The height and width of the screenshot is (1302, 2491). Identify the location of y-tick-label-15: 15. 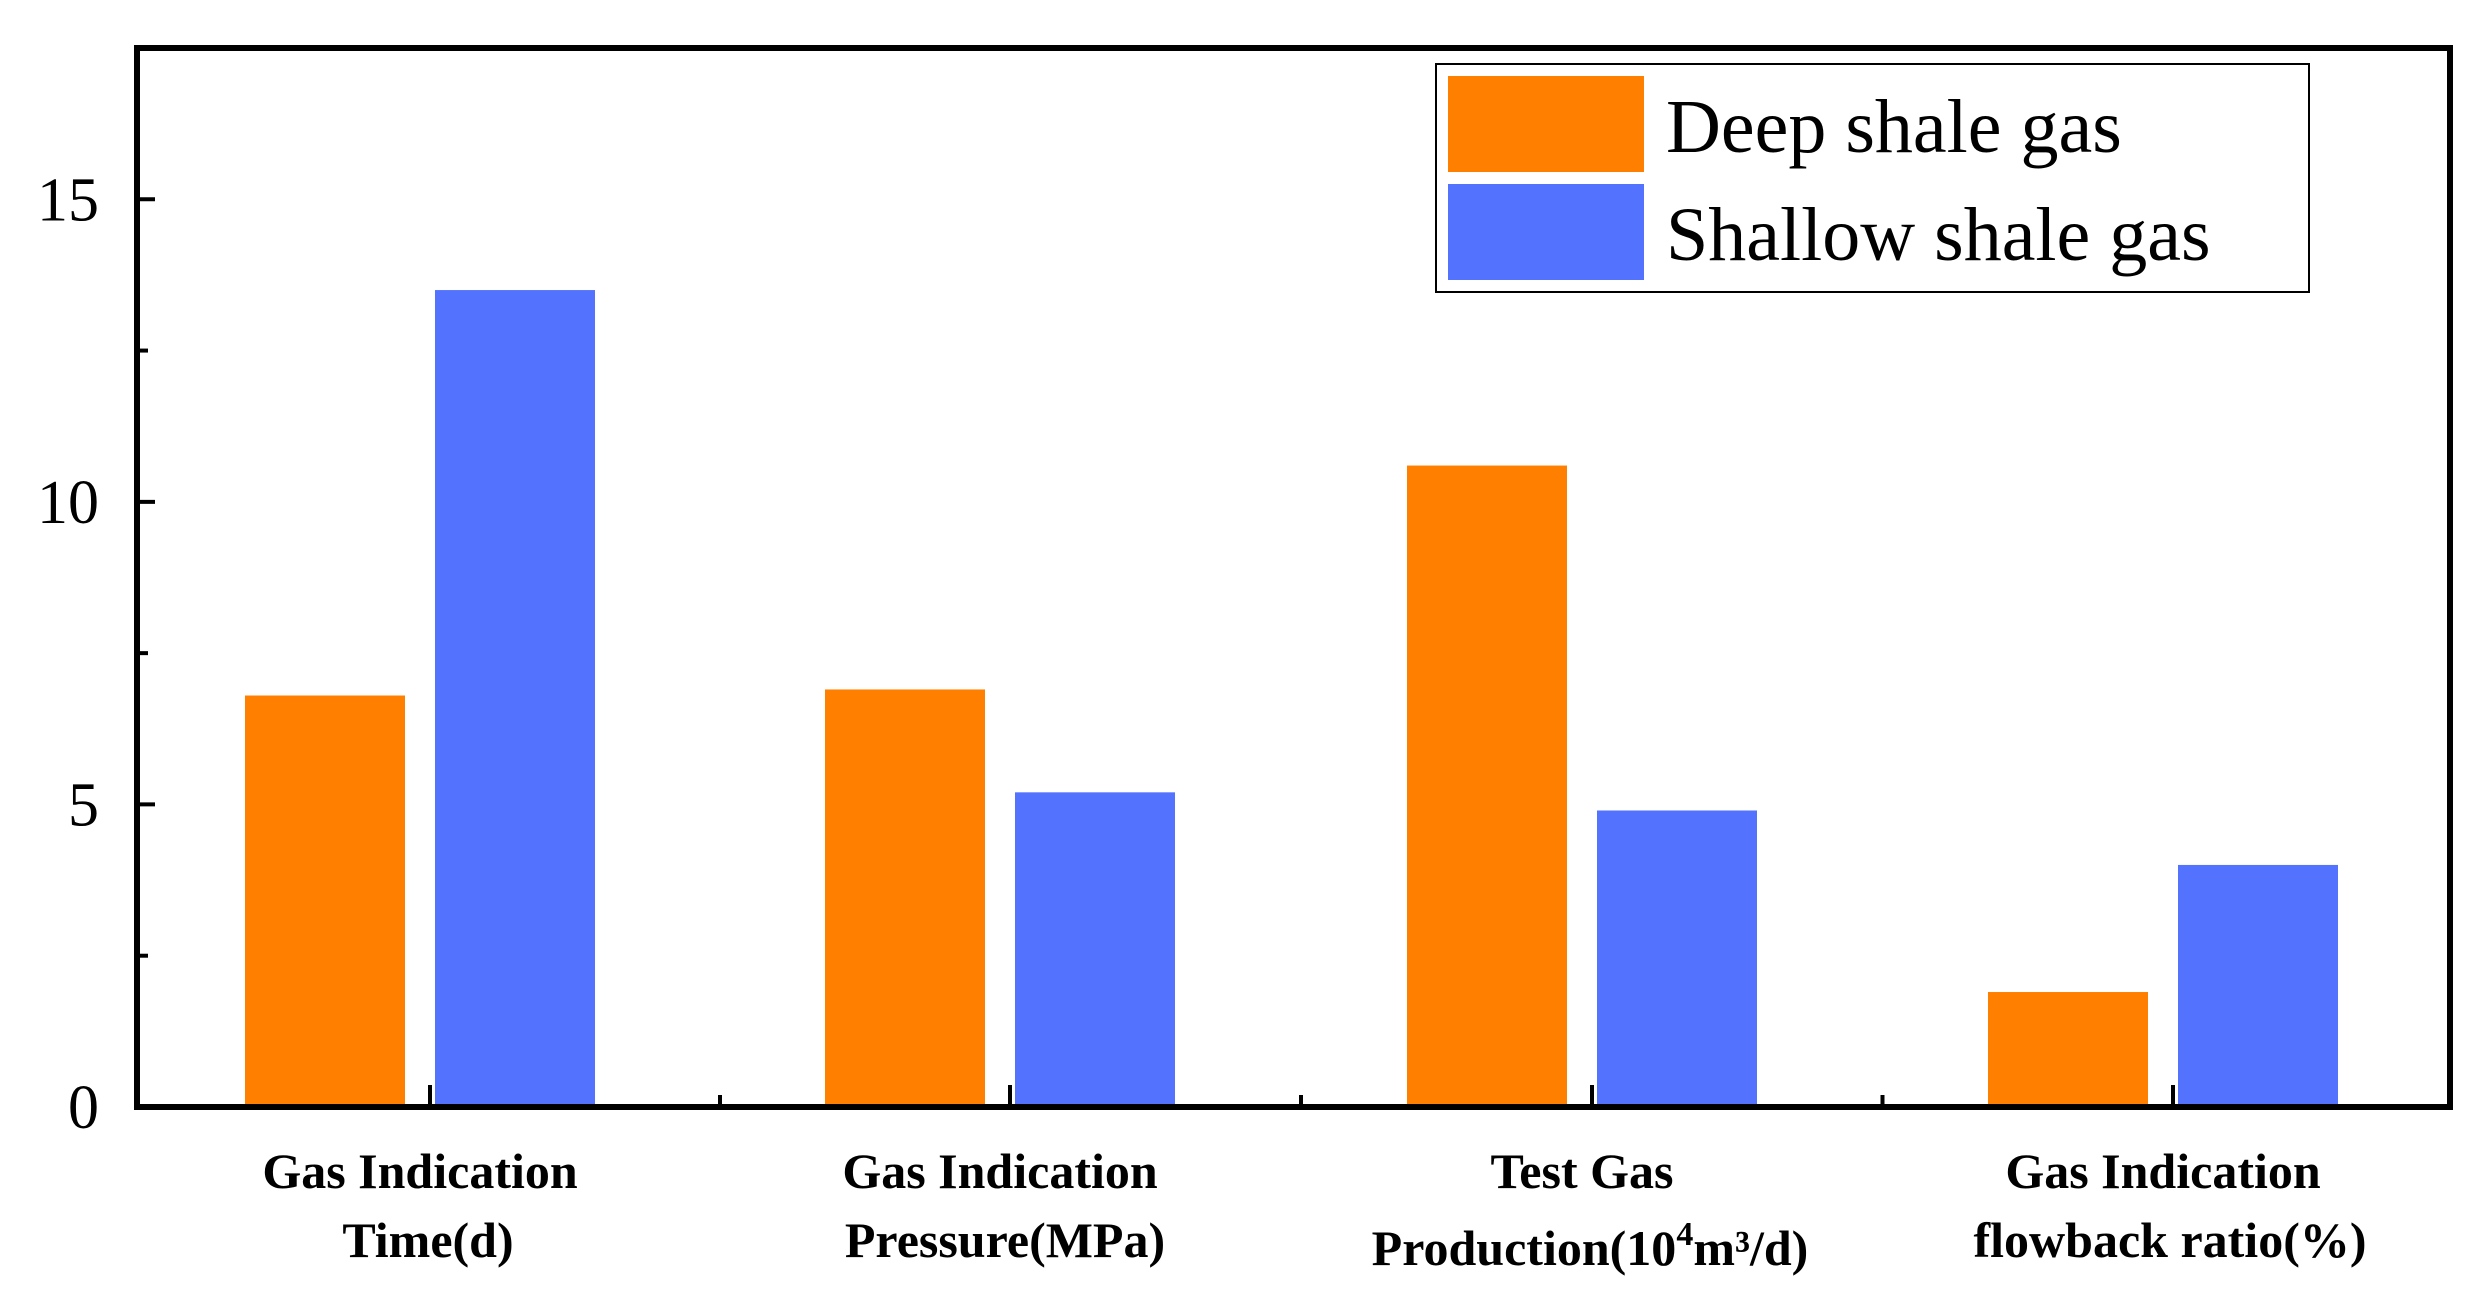
(68, 200).